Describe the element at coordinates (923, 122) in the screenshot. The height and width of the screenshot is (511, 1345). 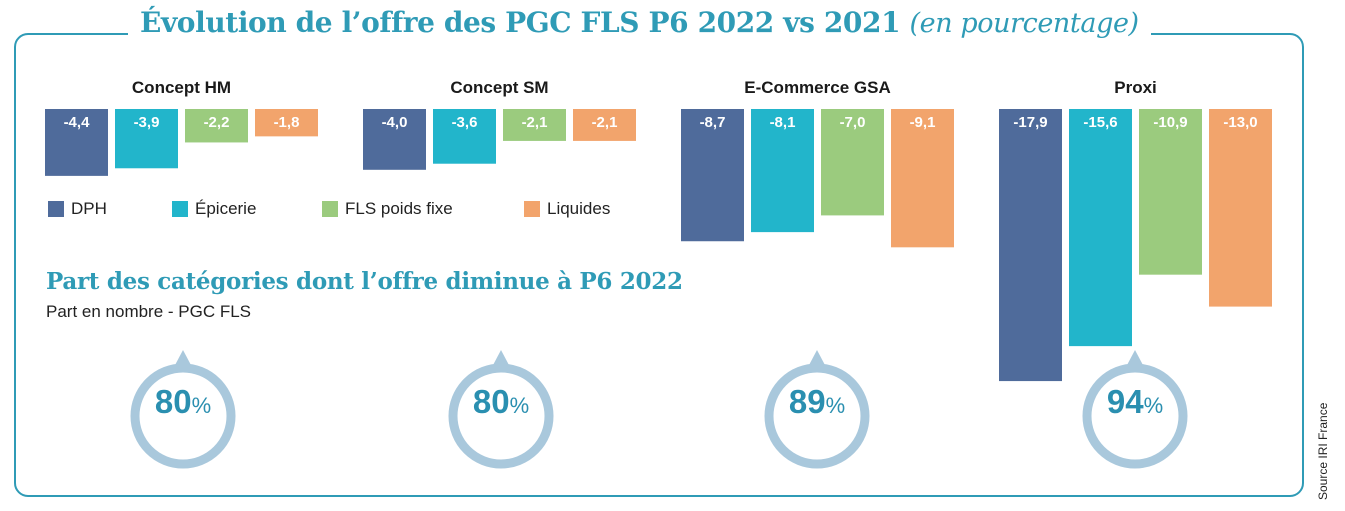
I see `bar-label-e-commerce-gsa-liquides: -9,1` at that location.